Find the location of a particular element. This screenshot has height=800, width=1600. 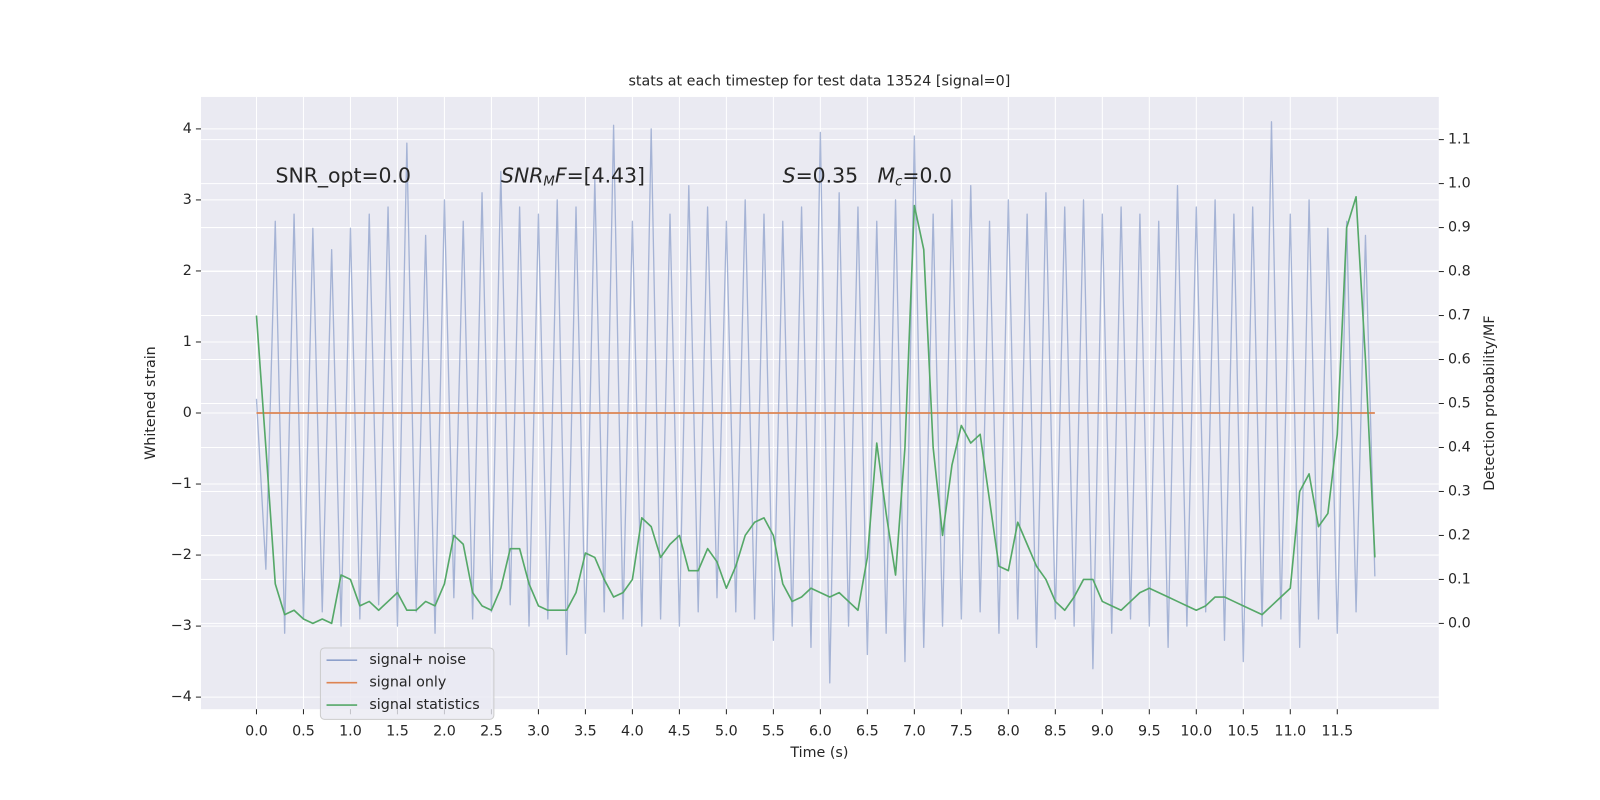

y2-tick-label: 1.0 is located at coordinates (1459, 184).